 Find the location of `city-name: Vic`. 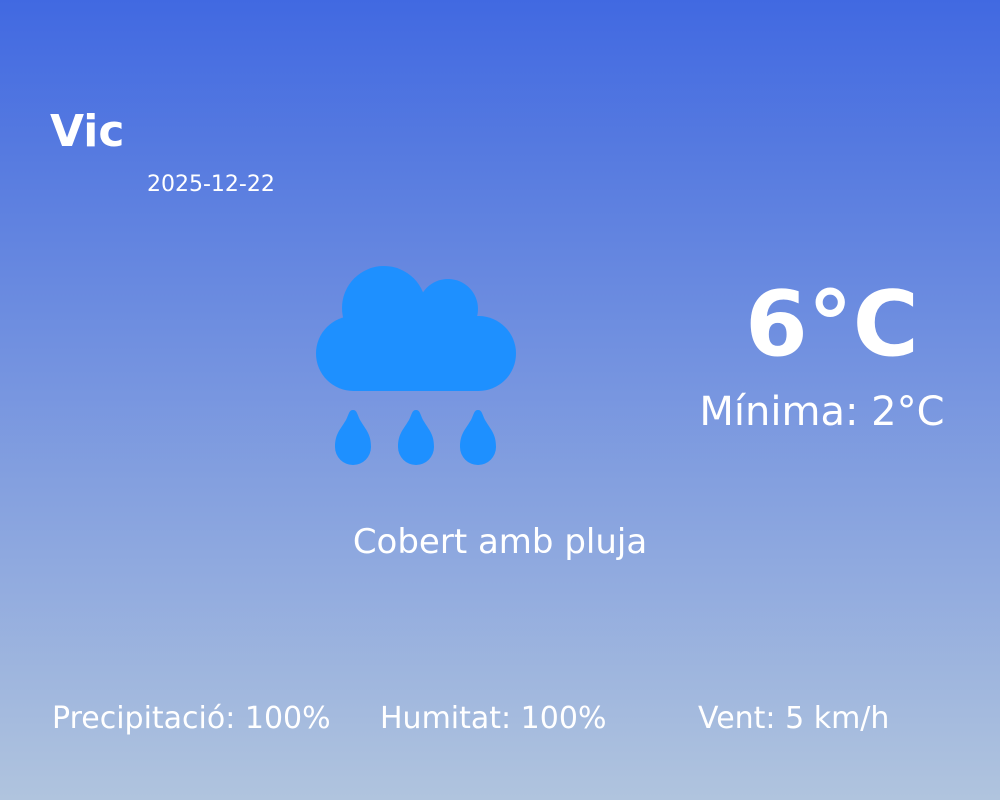

city-name: Vic is located at coordinates (87, 131).